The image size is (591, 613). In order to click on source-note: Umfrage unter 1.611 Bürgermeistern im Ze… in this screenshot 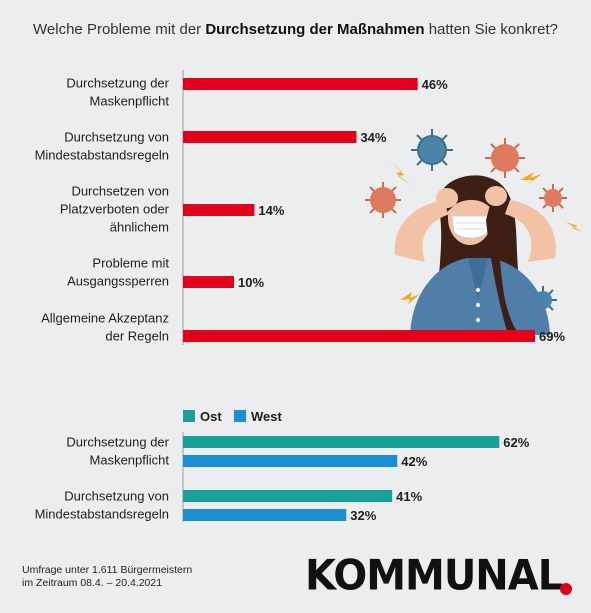, I will do `click(107, 577)`.